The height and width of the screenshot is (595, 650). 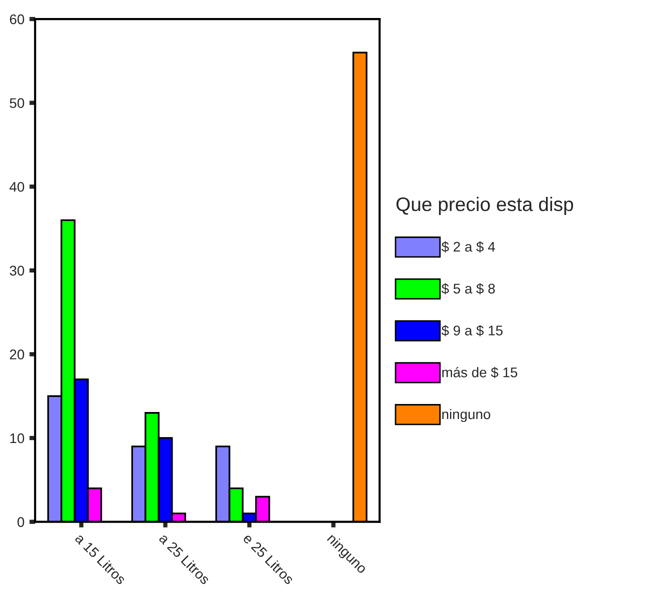 I want to click on y-tick-label: 30, so click(x=17, y=271).